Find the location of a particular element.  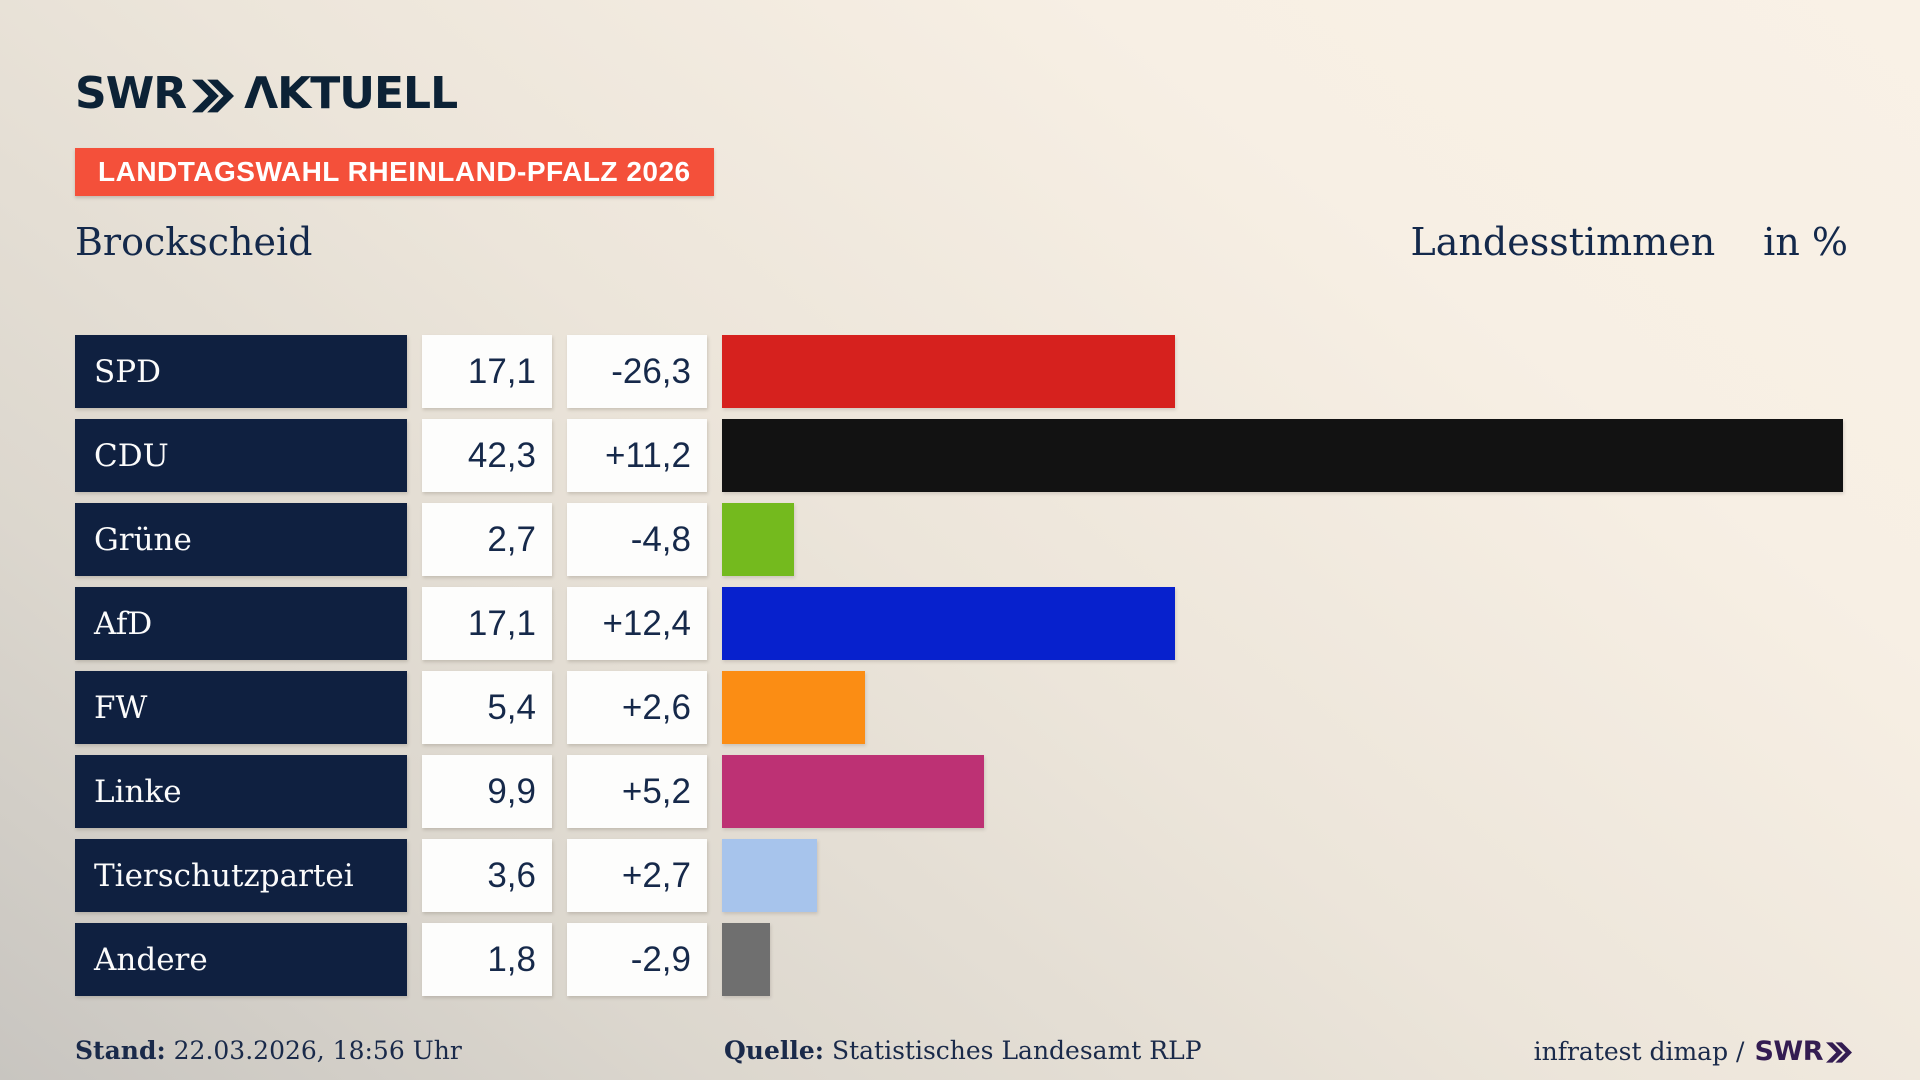

party-row: CDU 42,3 +11,2 is located at coordinates (968, 455).